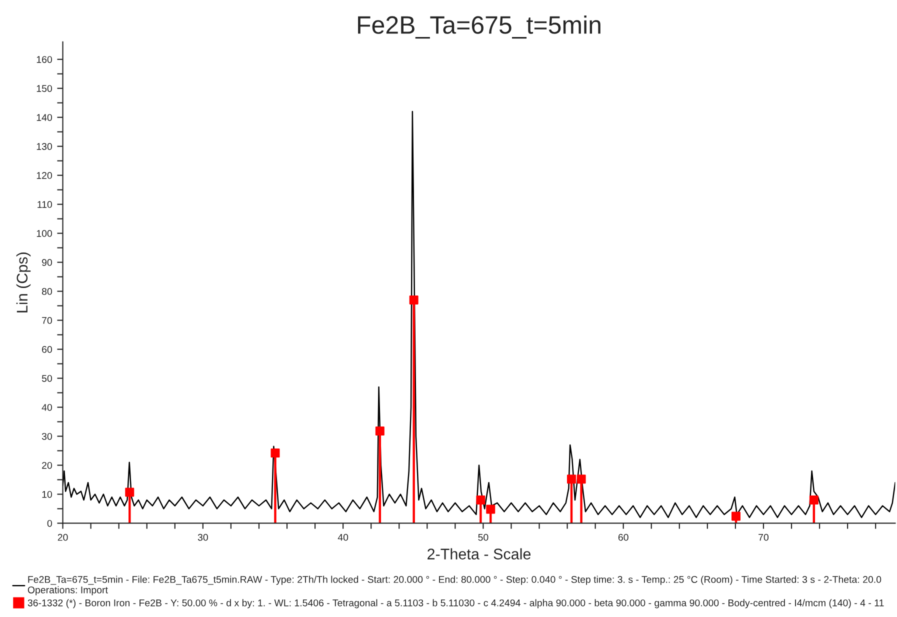 This screenshot has height=617, width=897. I want to click on legend-label: 36-1332 (*) - Boron Iron - Fe2B - Y: 50.00 % - d x by: 1. - WL: 1.5406 - Tetragonal - a 5.1103 - b 5.11030 - c 4.2494 - alpha 90.000 - beta 90.000 - gamma 90.000 - Body-centred - I4/mcm (140) - 4 - 11, so click(456, 603).